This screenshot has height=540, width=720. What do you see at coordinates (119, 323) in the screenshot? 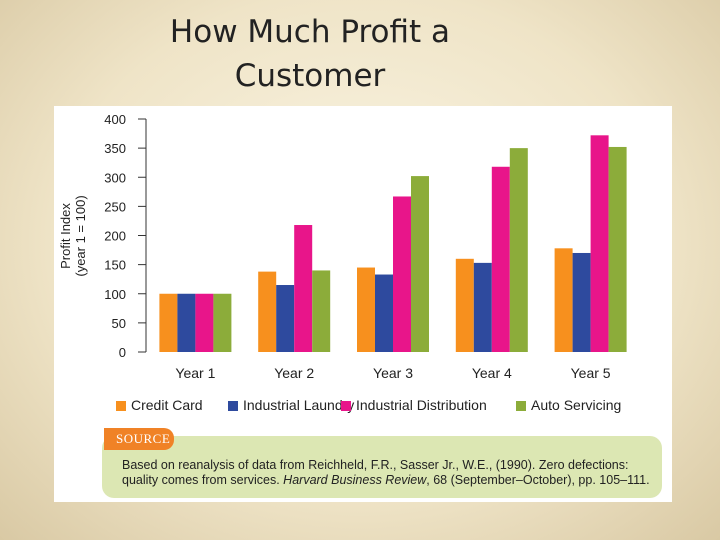
I see `y-tick-label: 50` at bounding box center [119, 323].